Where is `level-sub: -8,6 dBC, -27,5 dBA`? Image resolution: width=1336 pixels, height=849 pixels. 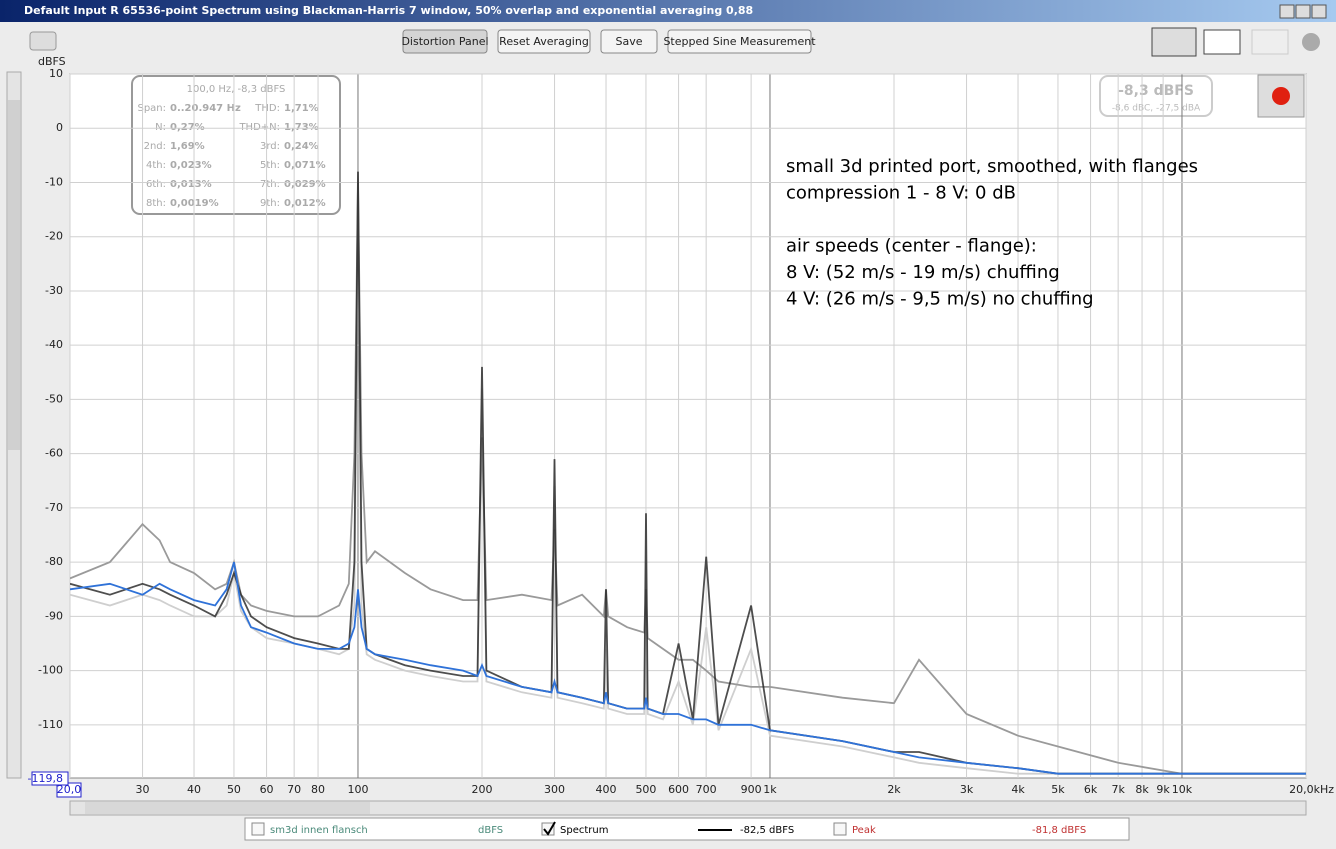
level-sub: -8,6 dBC, -27,5 dBA is located at coordinates (1156, 109).